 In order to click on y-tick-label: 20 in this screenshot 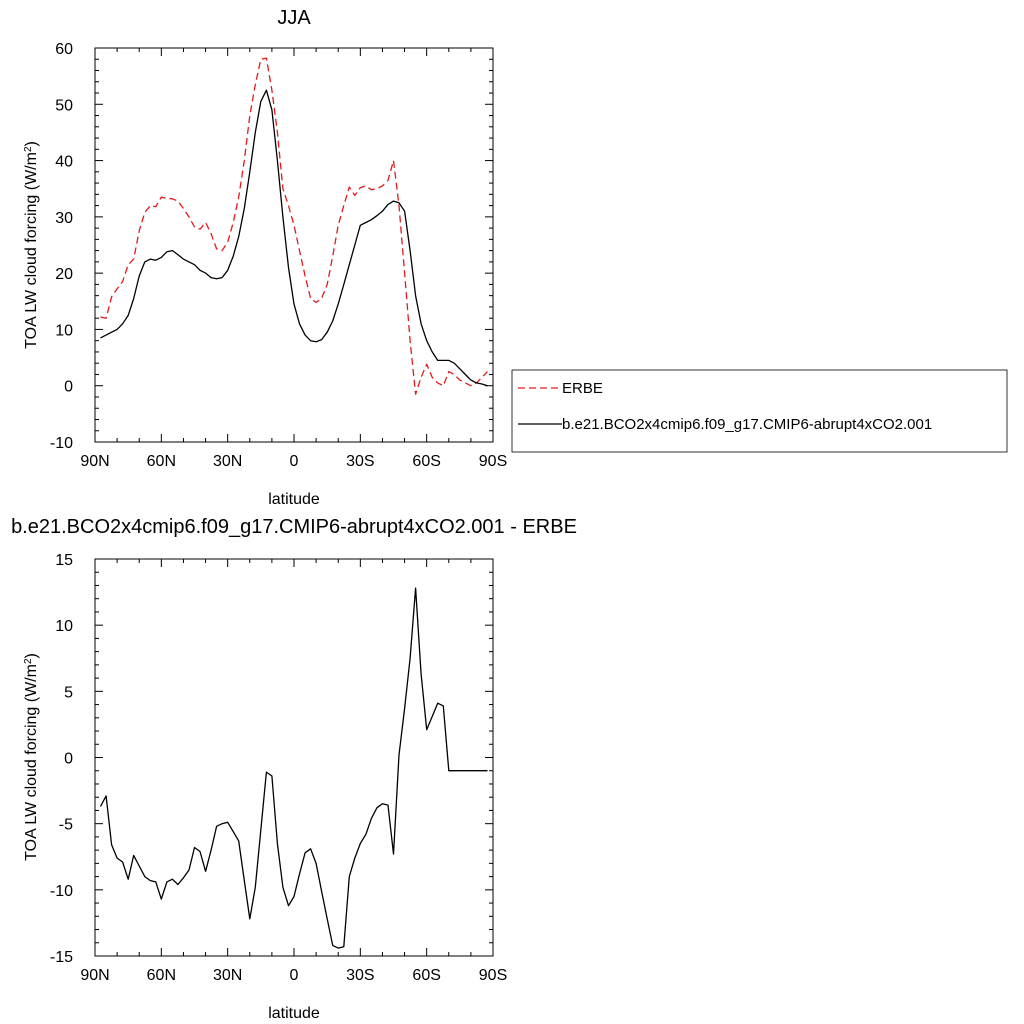, I will do `click(64, 274)`.